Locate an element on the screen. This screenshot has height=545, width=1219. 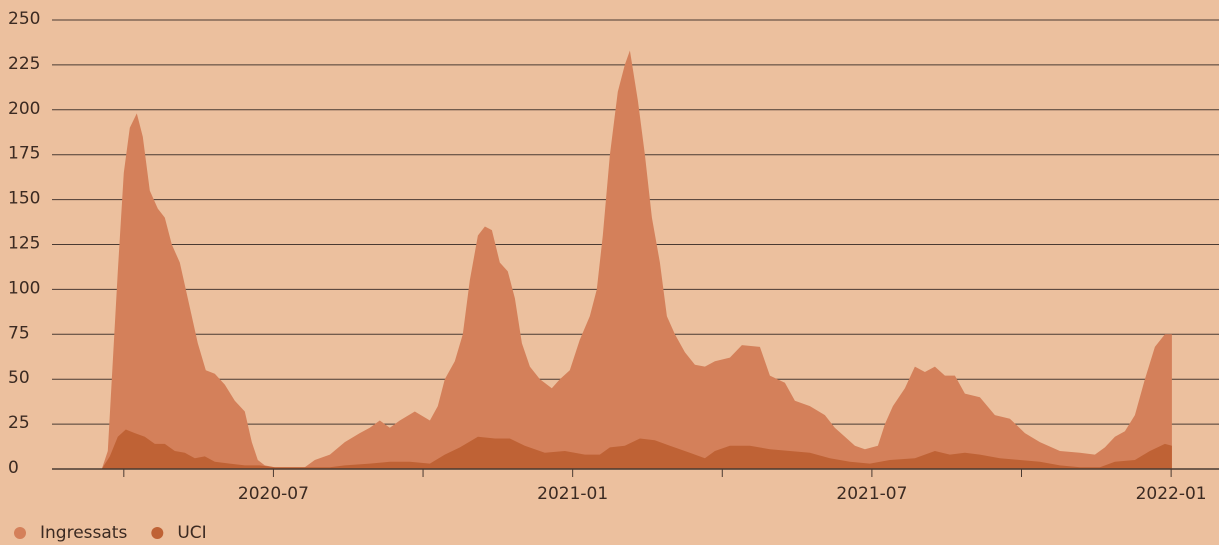
y-tick-label: 50 is located at coordinates (19, 378).